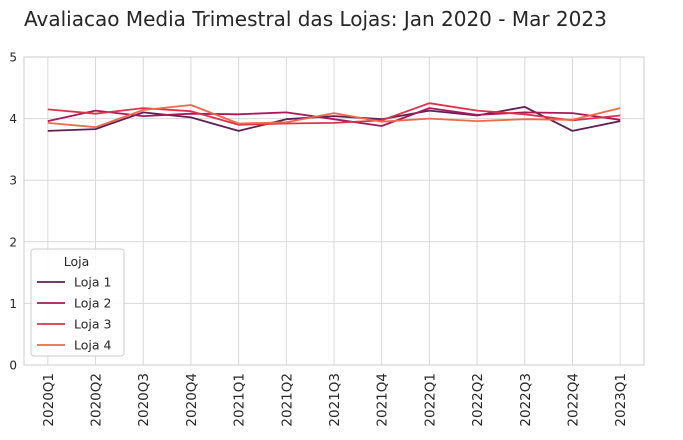 This screenshot has width=683, height=440. Describe the element at coordinates (13, 181) in the screenshot. I see `y-tick-label: 3` at that location.